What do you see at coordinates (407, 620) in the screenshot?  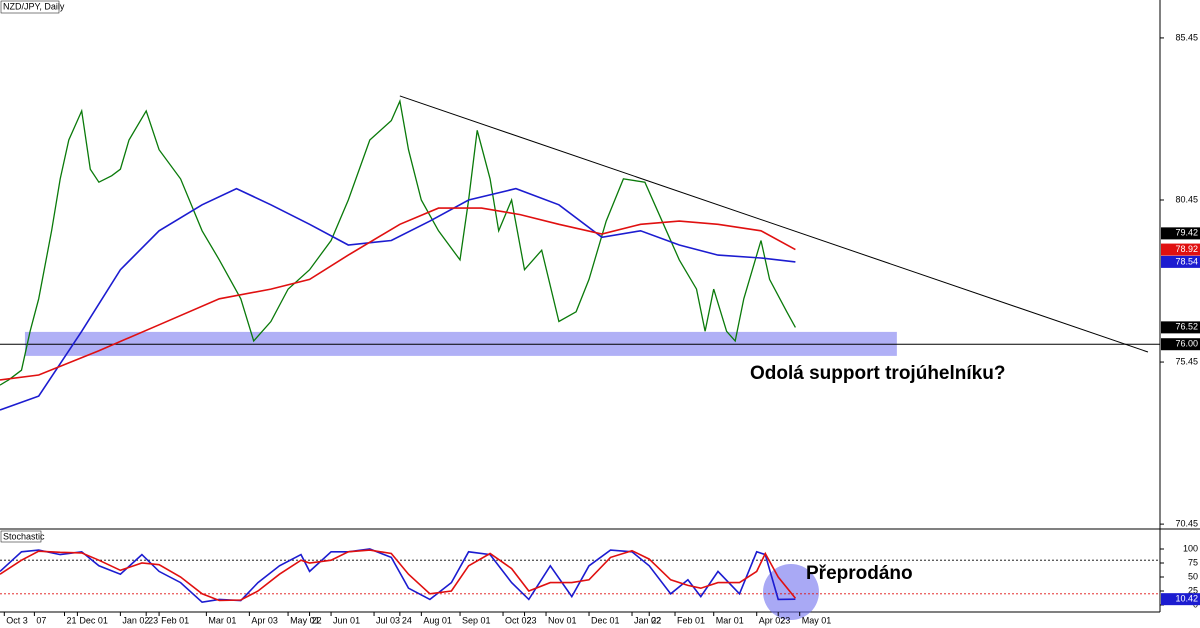 I see `x-tick-label: 24` at bounding box center [407, 620].